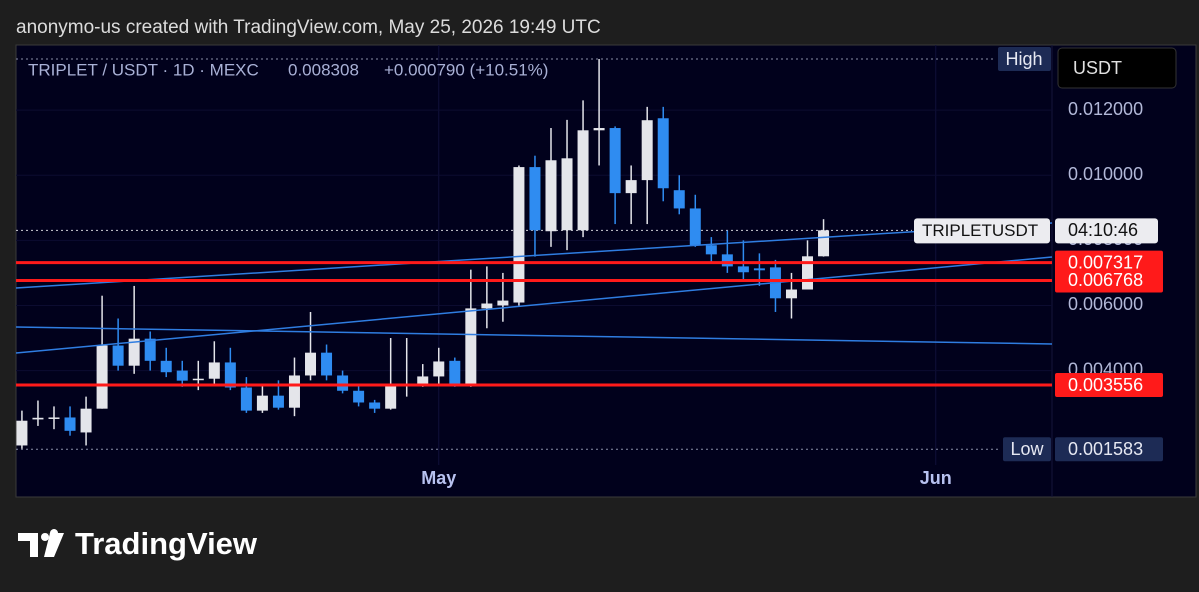 The height and width of the screenshot is (592, 1199). I want to click on level-label: 0.003556, so click(1105, 385).